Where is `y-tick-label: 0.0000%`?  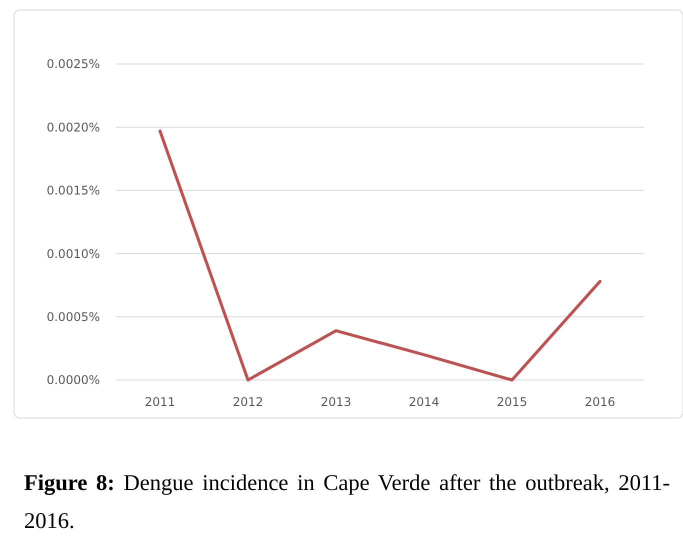
y-tick-label: 0.0000% is located at coordinates (73, 380).